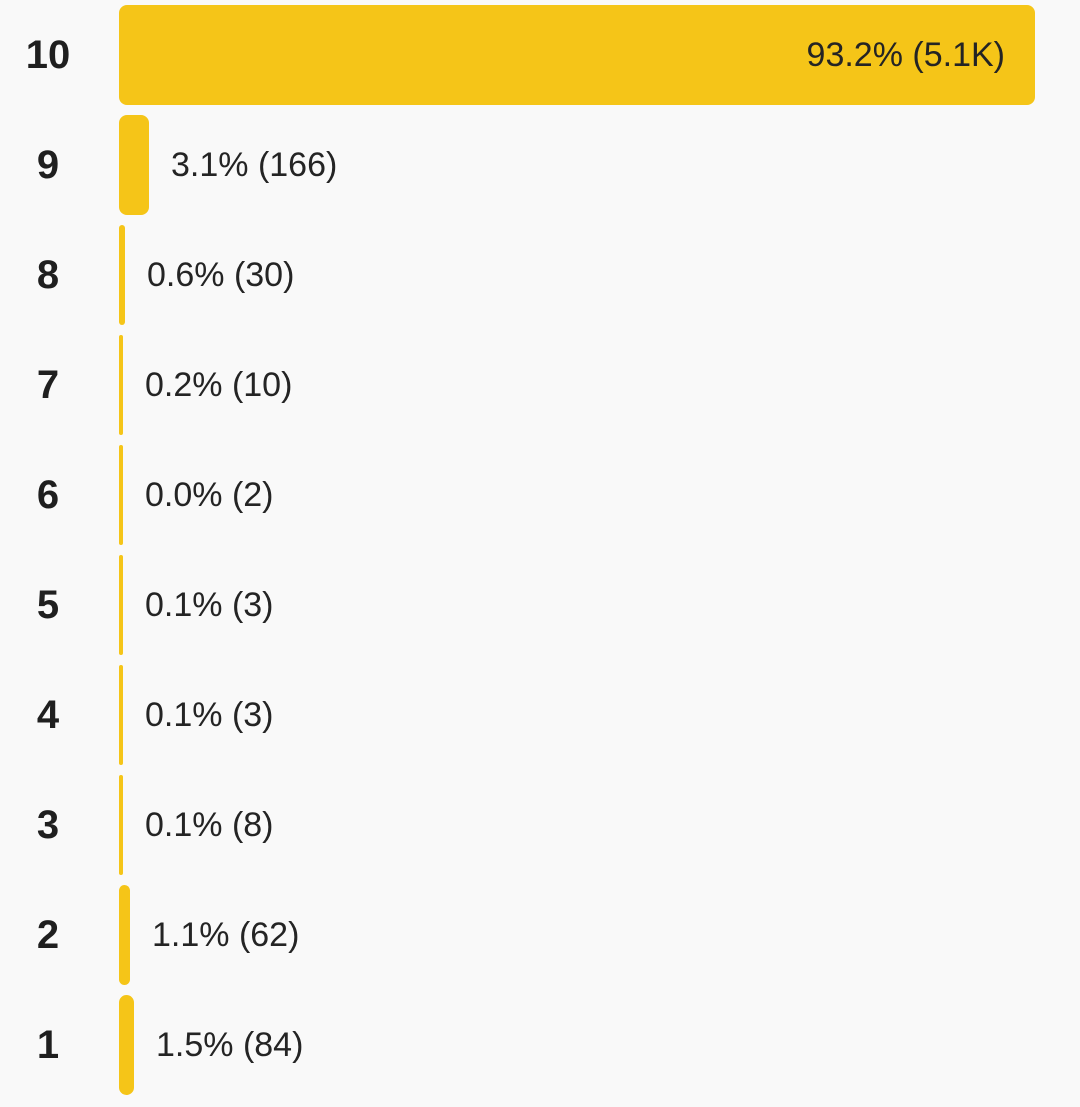  I want to click on bar-row: 3 0.1% (8), so click(540, 825).